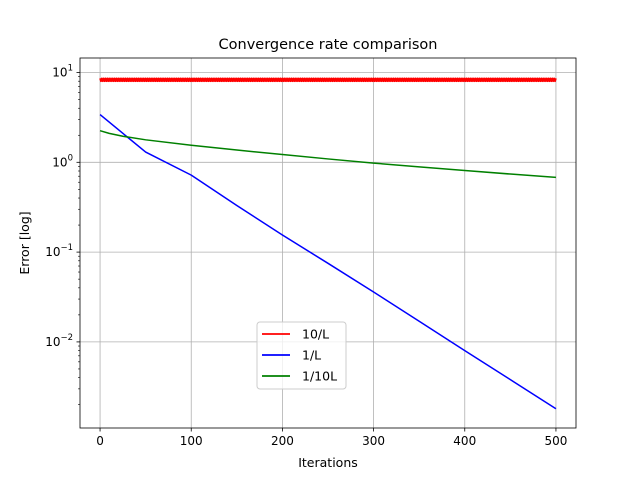 The width and height of the screenshot is (640, 480). Describe the element at coordinates (100, 441) in the screenshot. I see `x-tick-label: 0` at that location.